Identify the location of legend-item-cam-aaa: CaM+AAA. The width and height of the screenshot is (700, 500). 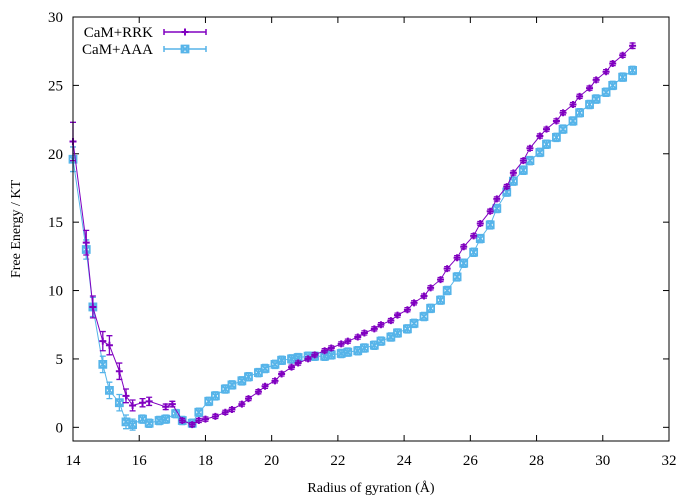
(144, 50).